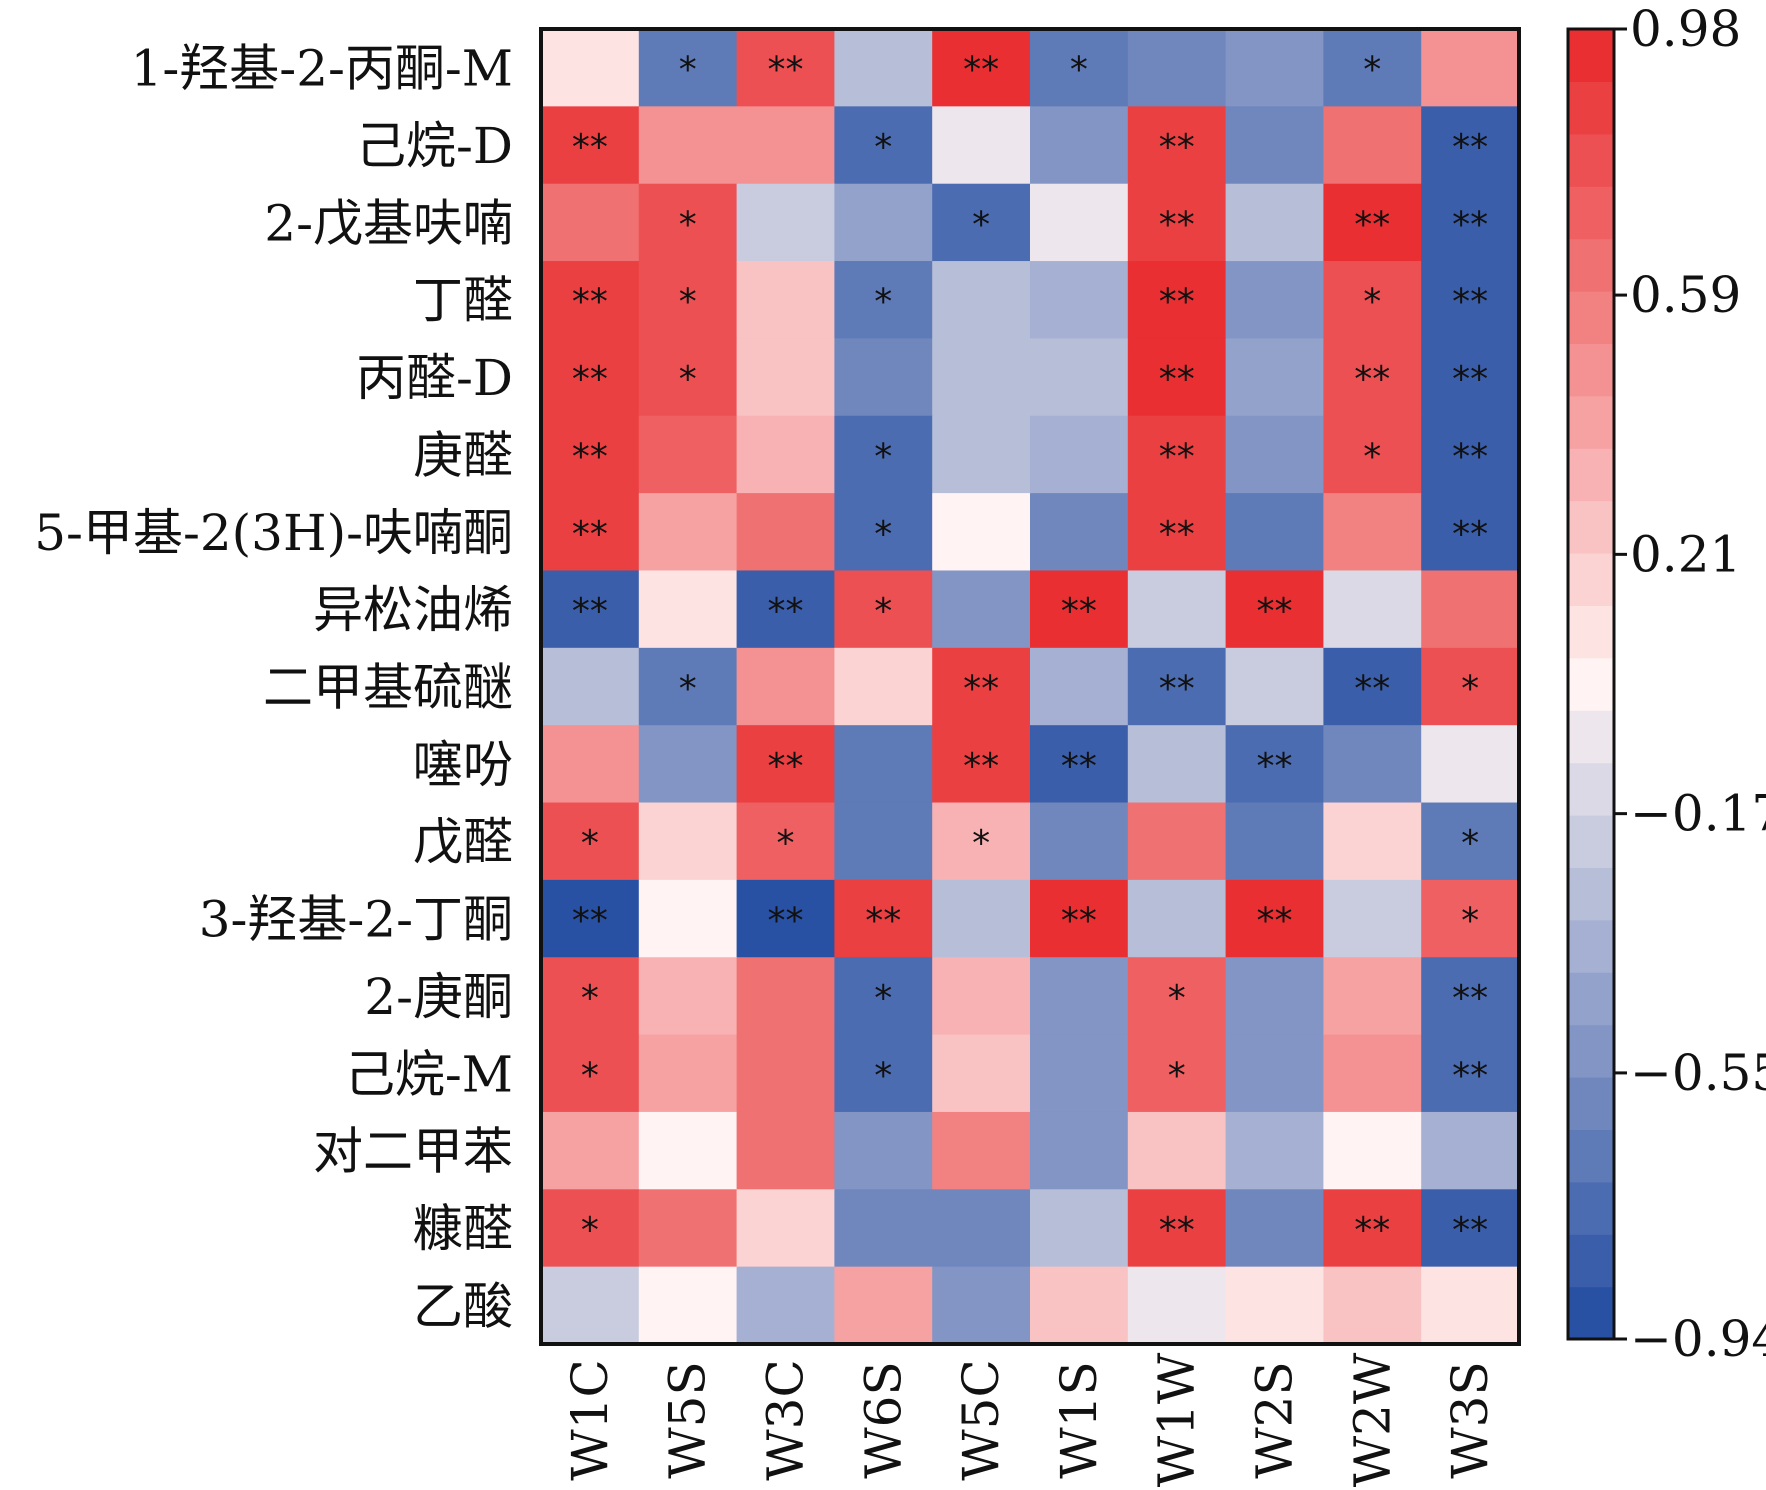  What do you see at coordinates (590, 1419) in the screenshot?
I see `column-label: W1C` at bounding box center [590, 1419].